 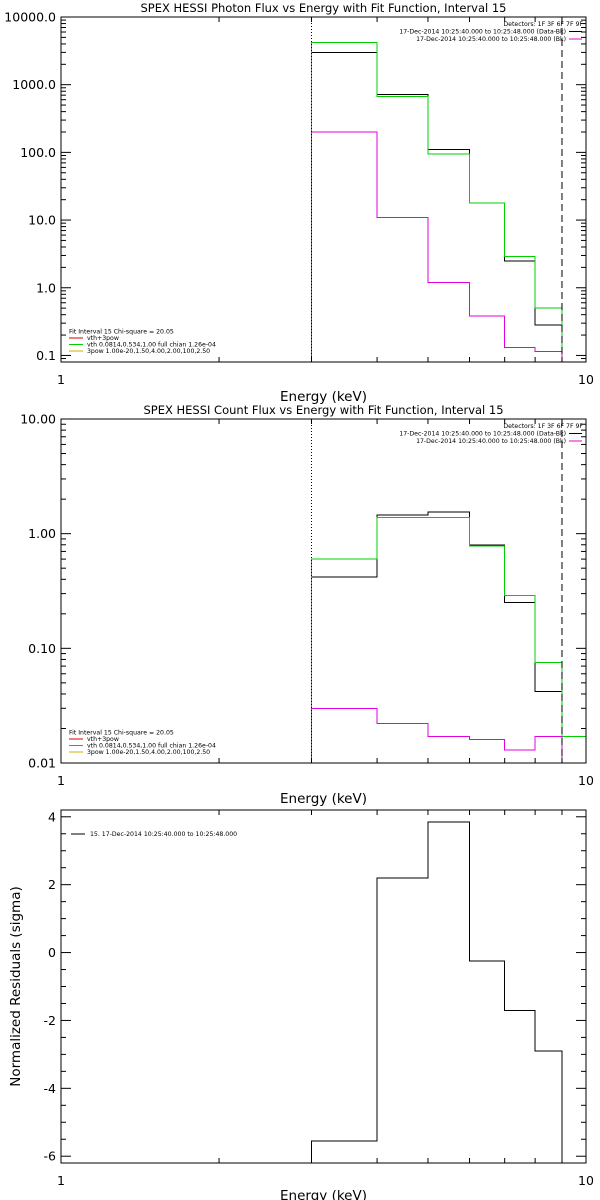 I want to click on y-tick-label: 100.0, so click(x=38, y=152).